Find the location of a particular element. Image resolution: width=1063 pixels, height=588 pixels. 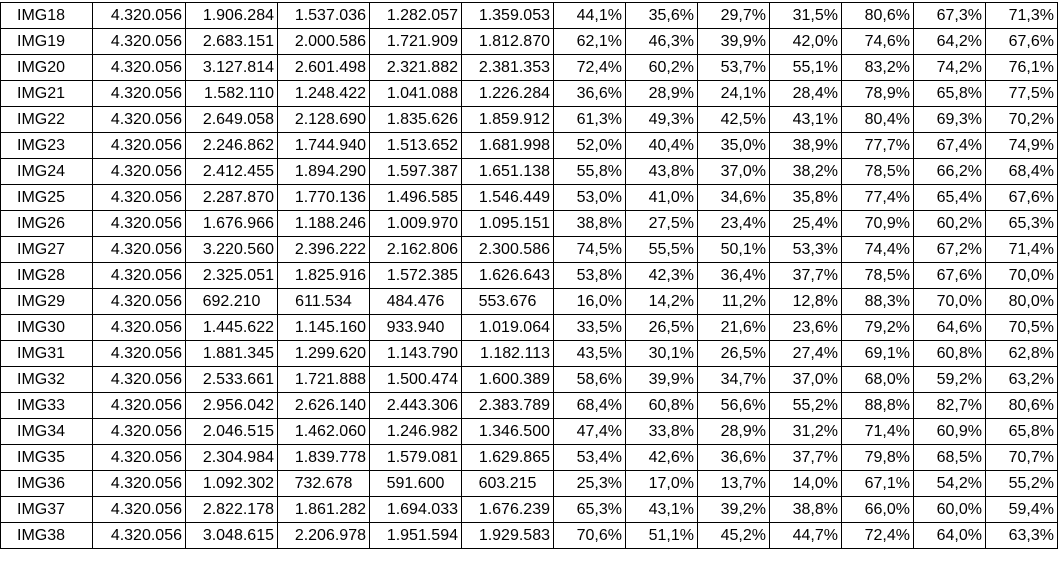

ratio-b-cell: 67,6% is located at coordinates (949, 275).